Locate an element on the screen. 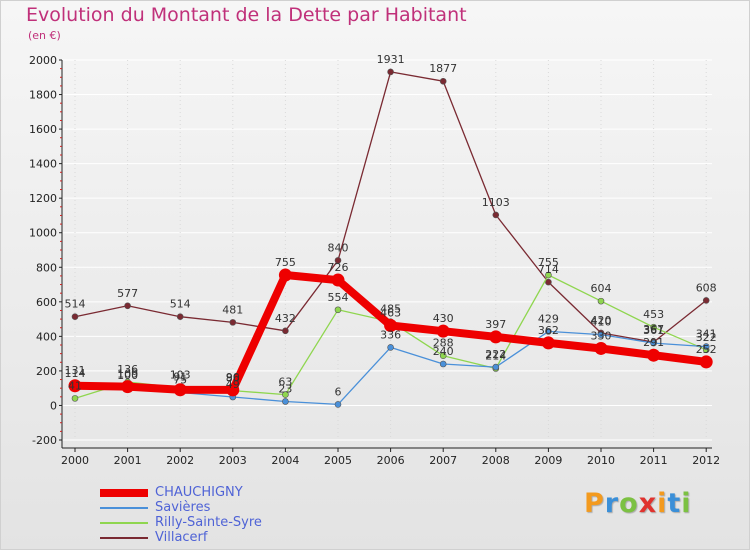 The width and height of the screenshot is (750, 550). data-label: 453 is located at coordinates (653, 314).